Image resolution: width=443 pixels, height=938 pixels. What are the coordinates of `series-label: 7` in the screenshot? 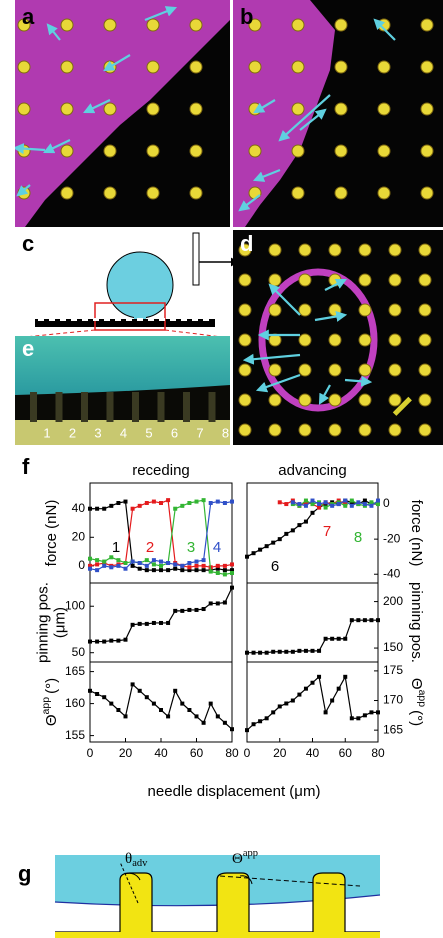 It's located at (327, 531).